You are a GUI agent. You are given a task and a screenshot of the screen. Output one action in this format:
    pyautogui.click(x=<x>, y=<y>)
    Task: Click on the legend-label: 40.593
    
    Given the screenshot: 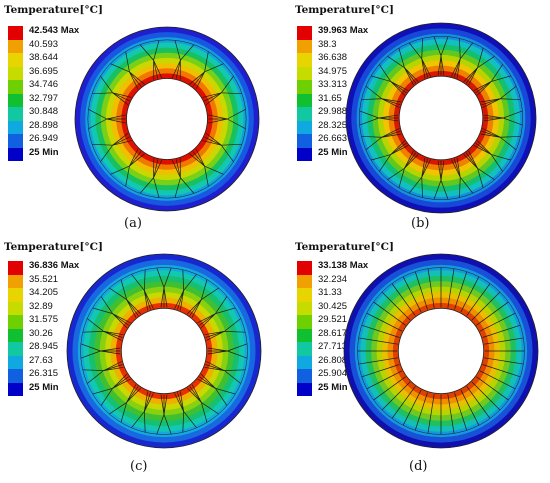 What is the action you would take?
    pyautogui.click(x=44, y=44)
    